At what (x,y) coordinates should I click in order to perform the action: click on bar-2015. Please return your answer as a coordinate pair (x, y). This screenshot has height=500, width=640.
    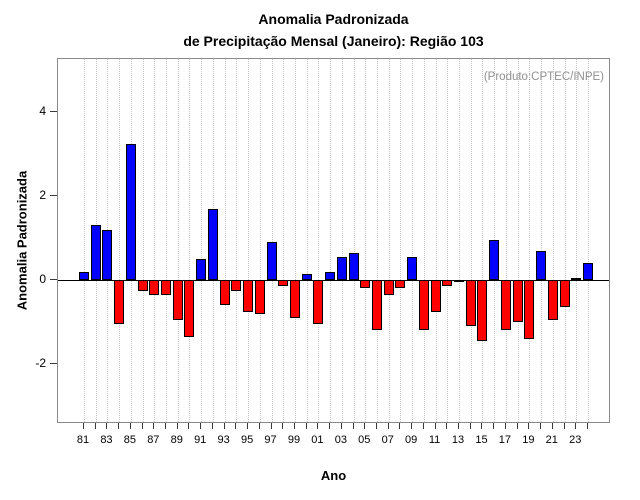
    Looking at the image, I should click on (482, 310).